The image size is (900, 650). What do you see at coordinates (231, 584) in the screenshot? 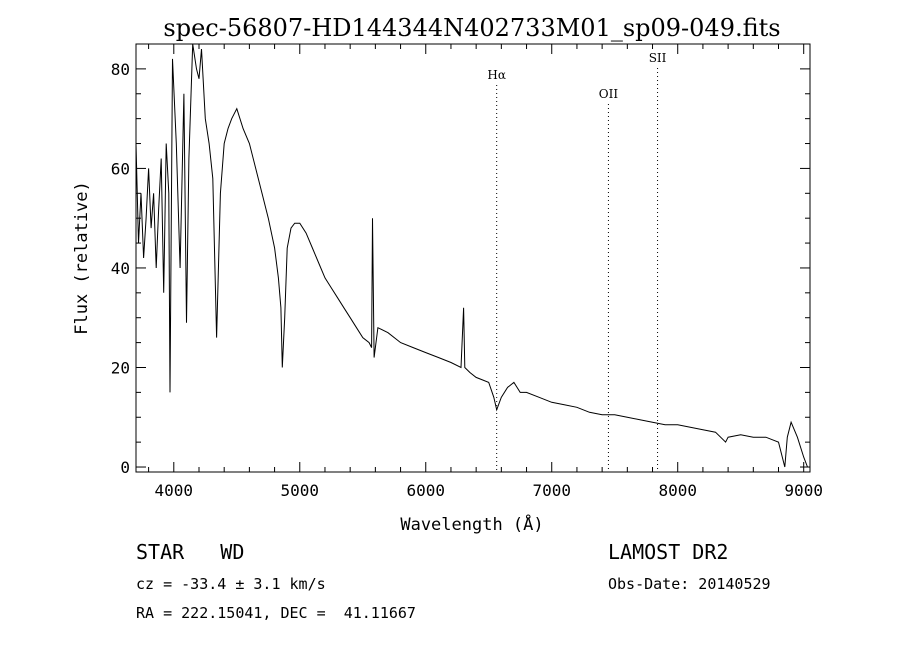
I see `redshift-velocity: cz = -33.4 ± 3.1 km/s` at bounding box center [231, 584].